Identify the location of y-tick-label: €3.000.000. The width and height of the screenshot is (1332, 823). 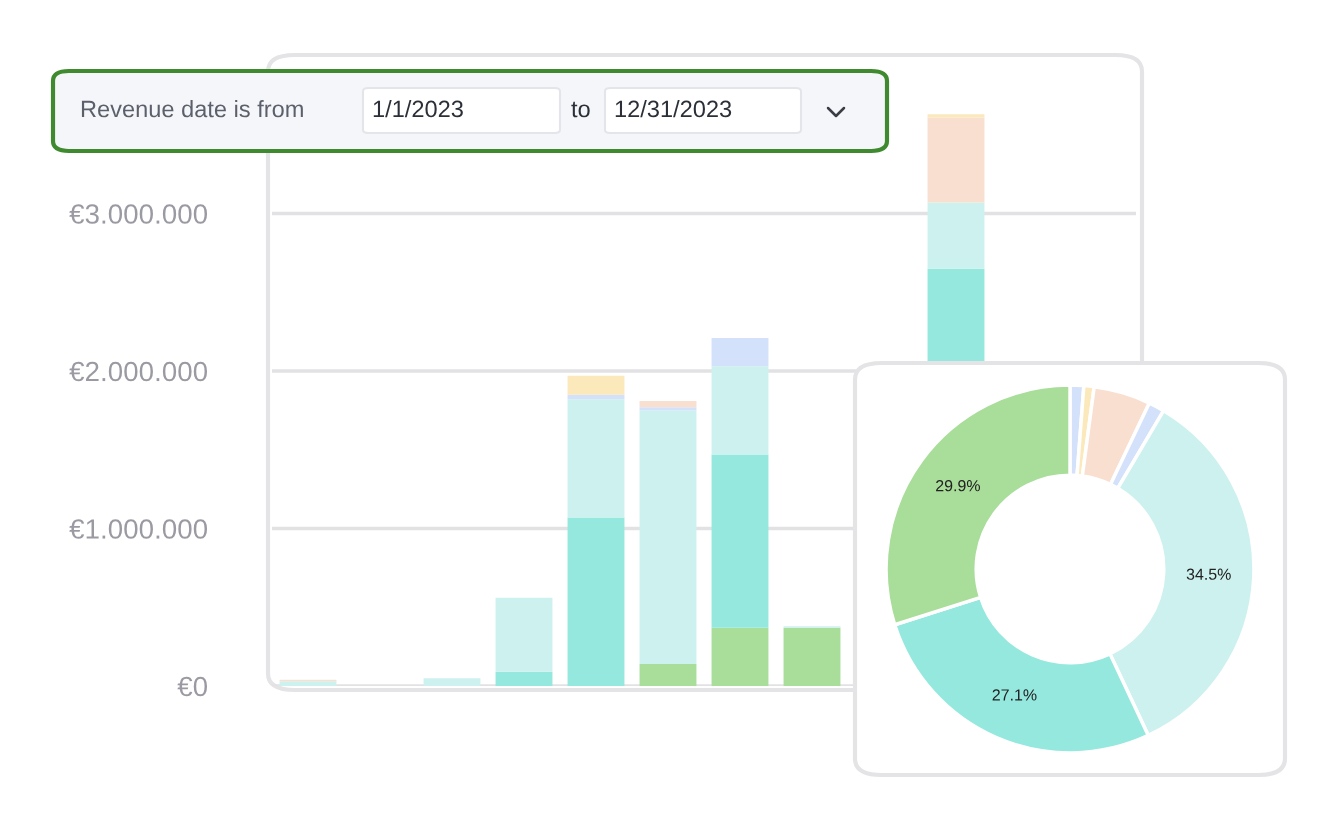
(138, 214).